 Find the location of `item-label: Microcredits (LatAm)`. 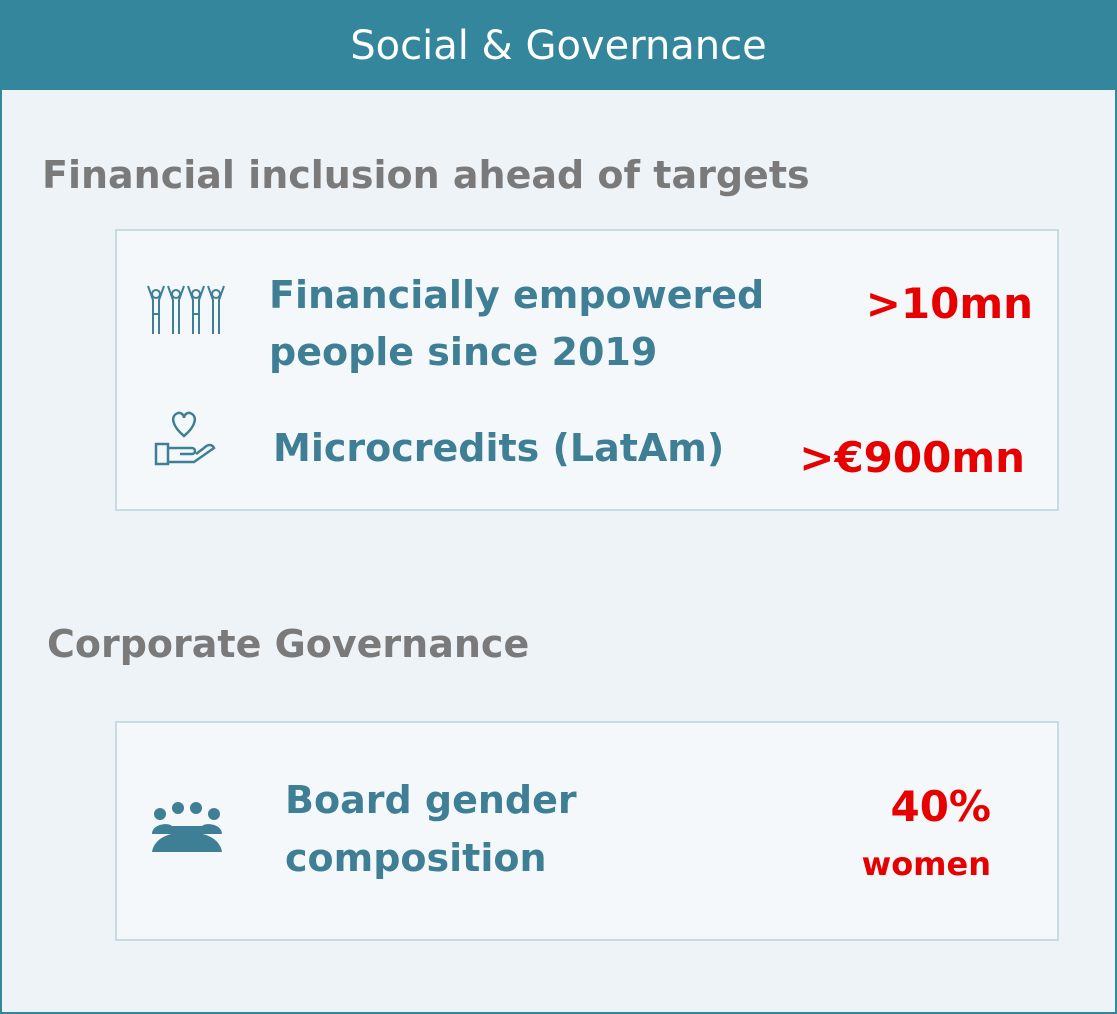

item-label: Microcredits (LatAm) is located at coordinates (499, 448).